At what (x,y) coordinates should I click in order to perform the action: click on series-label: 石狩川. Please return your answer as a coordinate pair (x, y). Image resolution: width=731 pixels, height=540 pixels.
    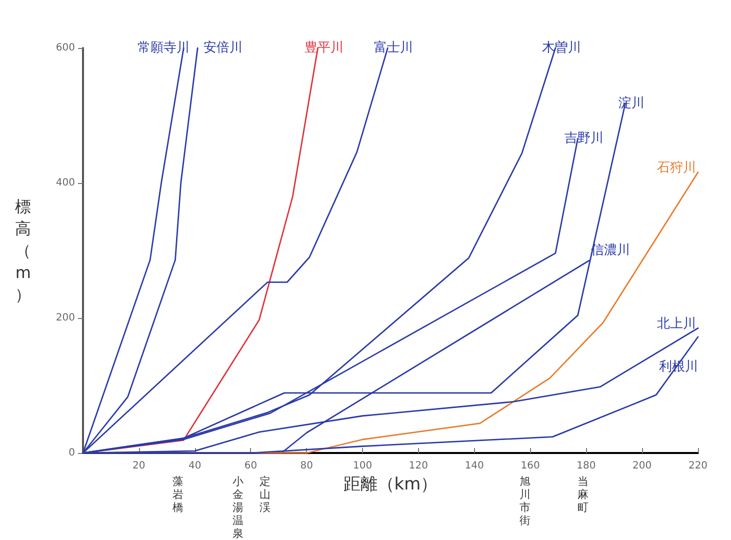
    Looking at the image, I should click on (676, 168).